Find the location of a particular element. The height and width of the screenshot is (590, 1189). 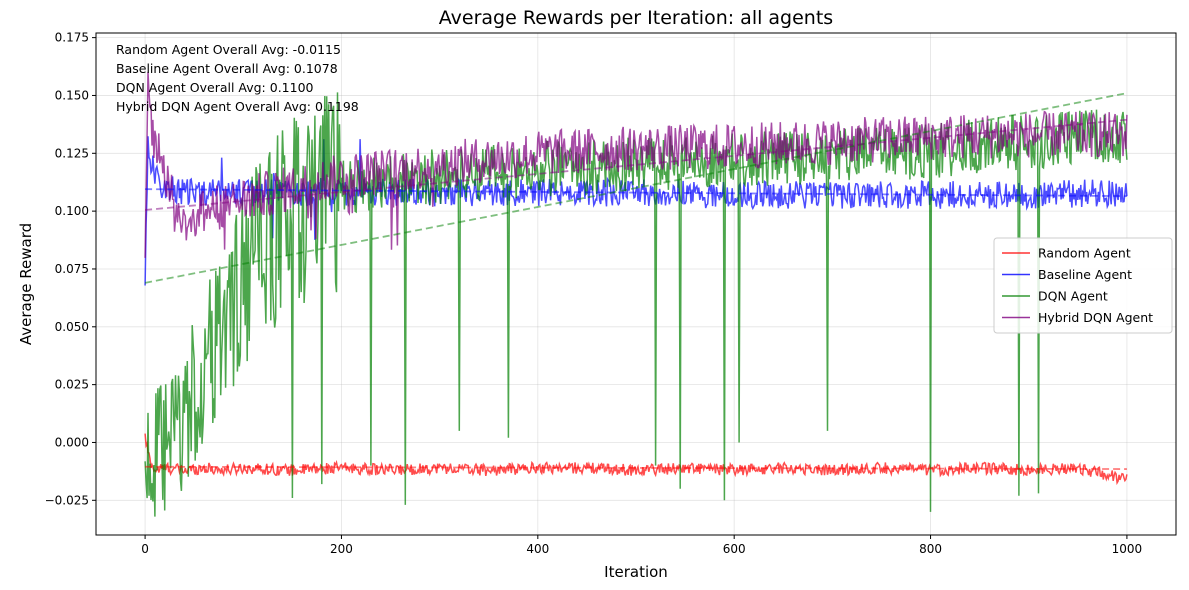

y-tick-label: −0.025 is located at coordinates (67, 500).